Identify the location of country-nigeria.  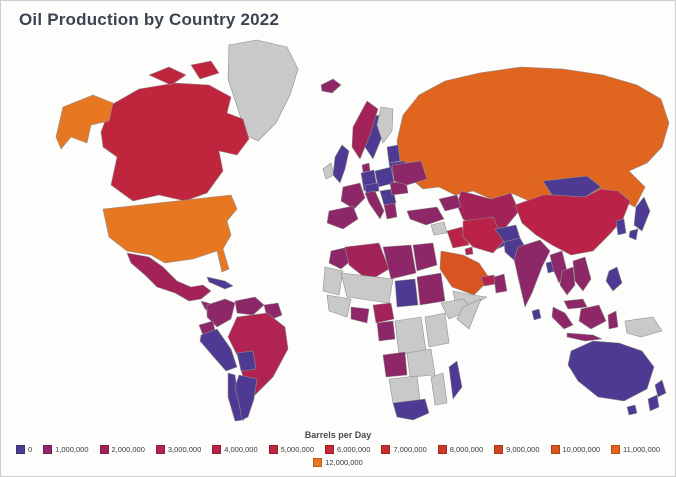
(383, 313).